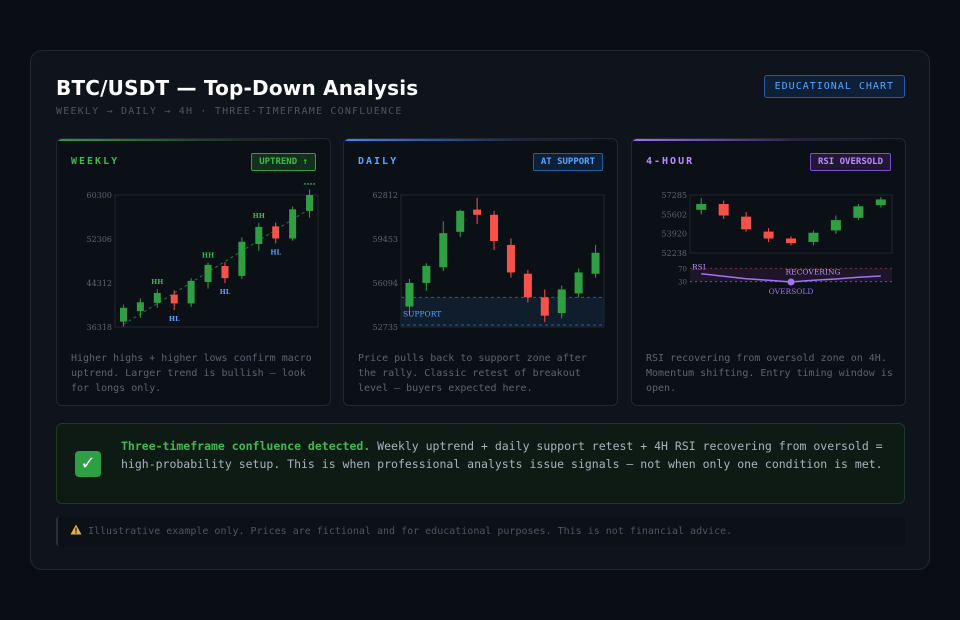  What do you see at coordinates (834, 86) in the screenshot?
I see `educational-chart-badge: EDUCATIONAL CHART` at bounding box center [834, 86].